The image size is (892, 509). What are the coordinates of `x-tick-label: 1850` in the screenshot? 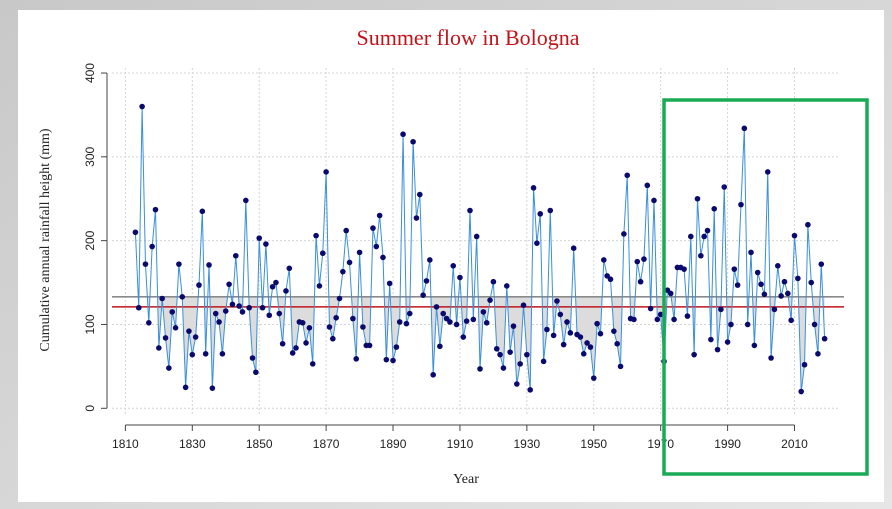 It's located at (259, 444).